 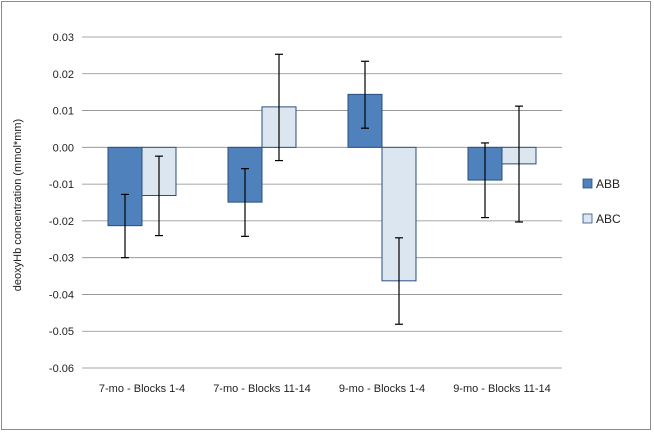 I want to click on y-tick-label: 0.01, so click(x=63, y=112).